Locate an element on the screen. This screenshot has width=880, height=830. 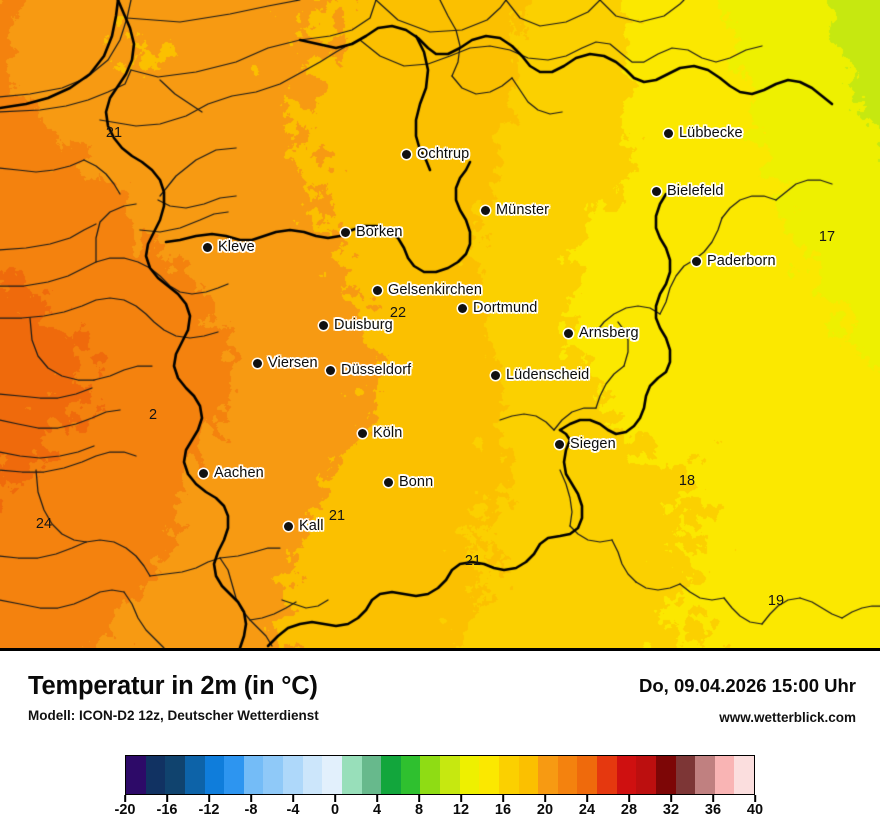
city-label: Gelsenkirchen is located at coordinates (435, 290).